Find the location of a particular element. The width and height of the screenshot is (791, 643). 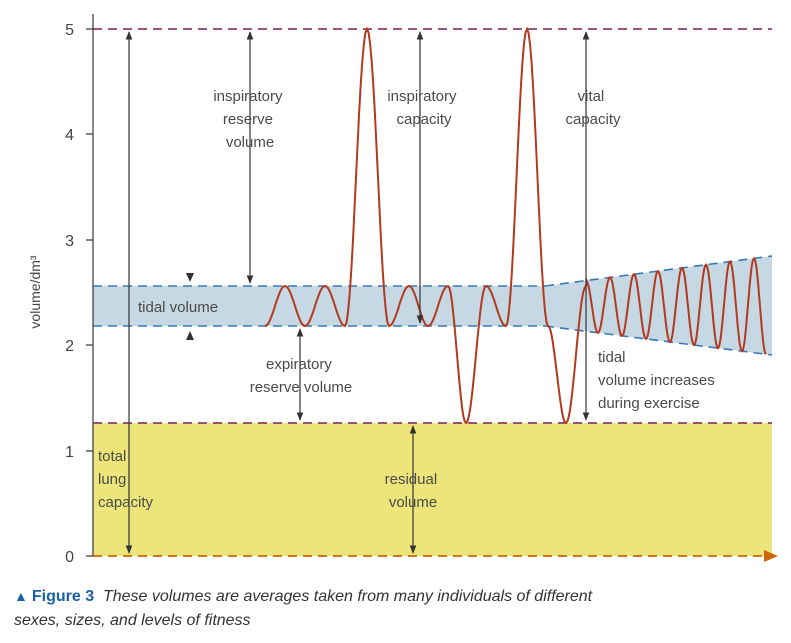

y-tick-label-3: 3 is located at coordinates (69, 241).